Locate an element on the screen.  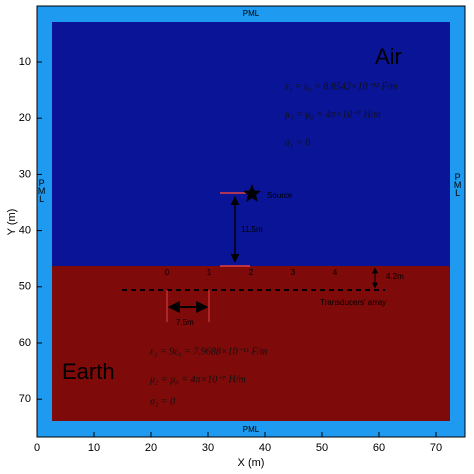
x-tick-label: 70 is located at coordinates (436, 448).